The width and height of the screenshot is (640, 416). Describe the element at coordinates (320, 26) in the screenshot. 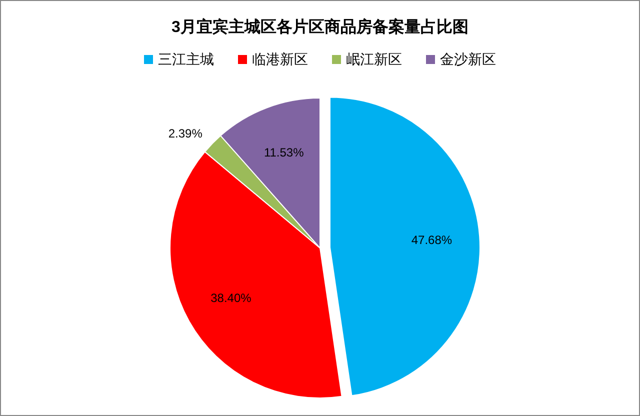

I see `chart-title: 3月宜宾主城区各片区商品房备案量占比图` at that location.